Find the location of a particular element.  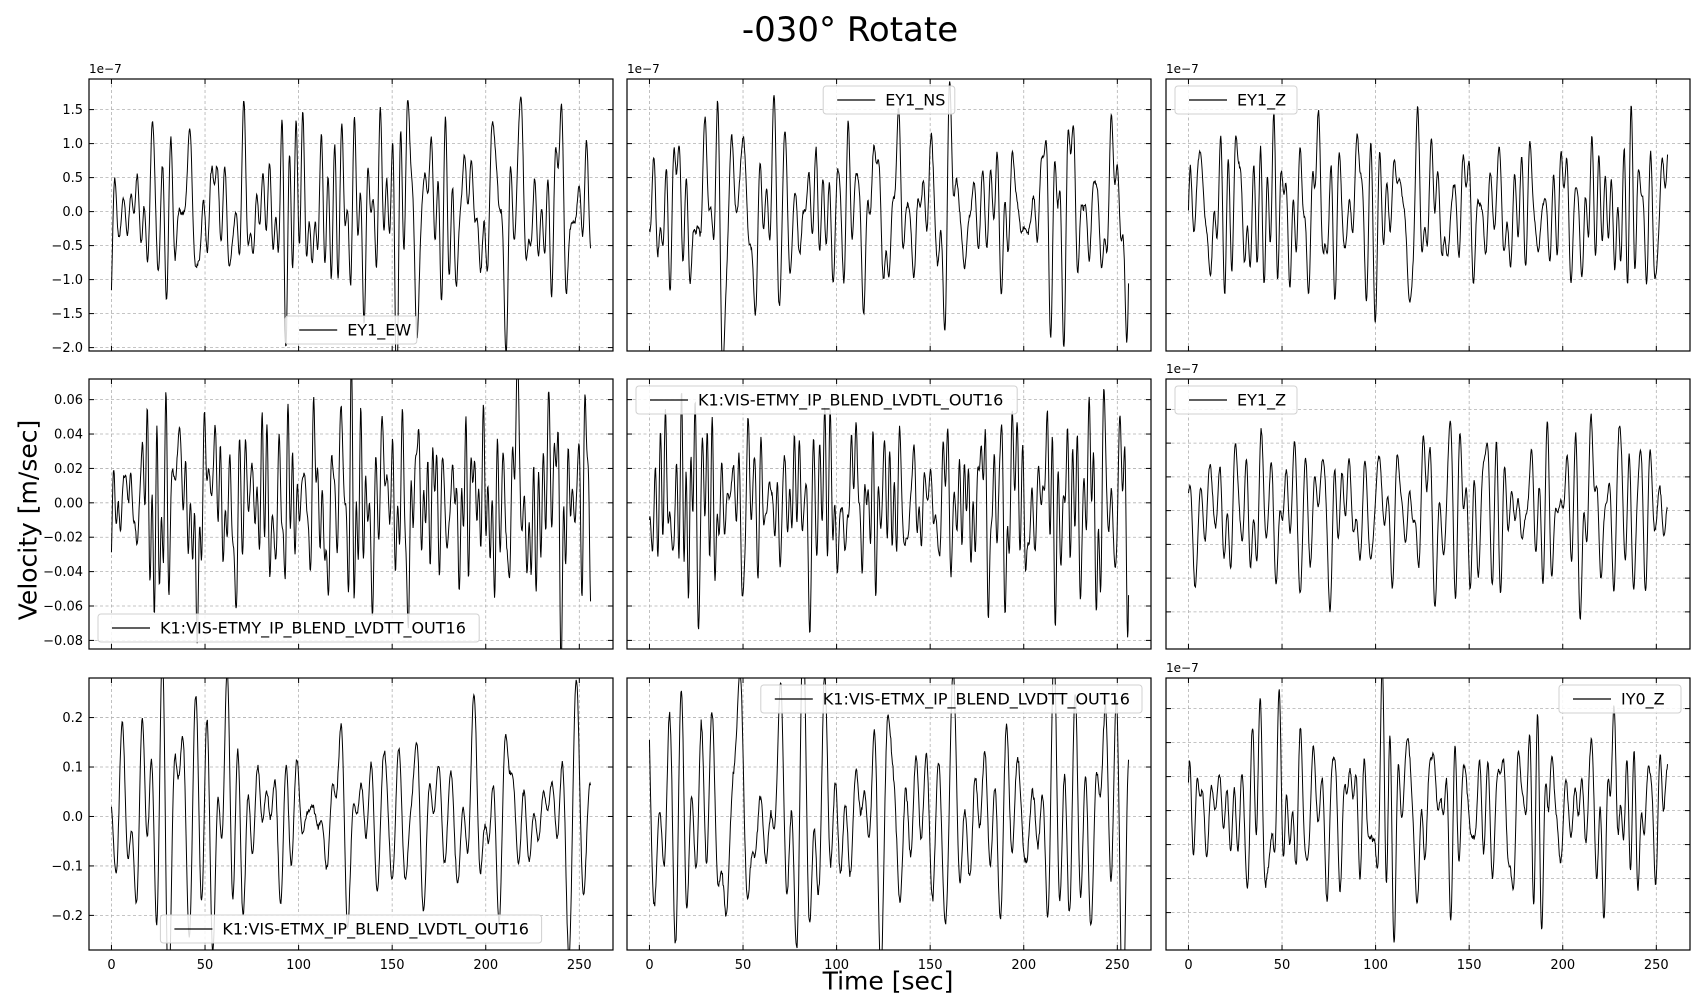

legend: K1:VIS-ETMX_IP_BLEND_LVDTT_OUT16 is located at coordinates (951, 699).